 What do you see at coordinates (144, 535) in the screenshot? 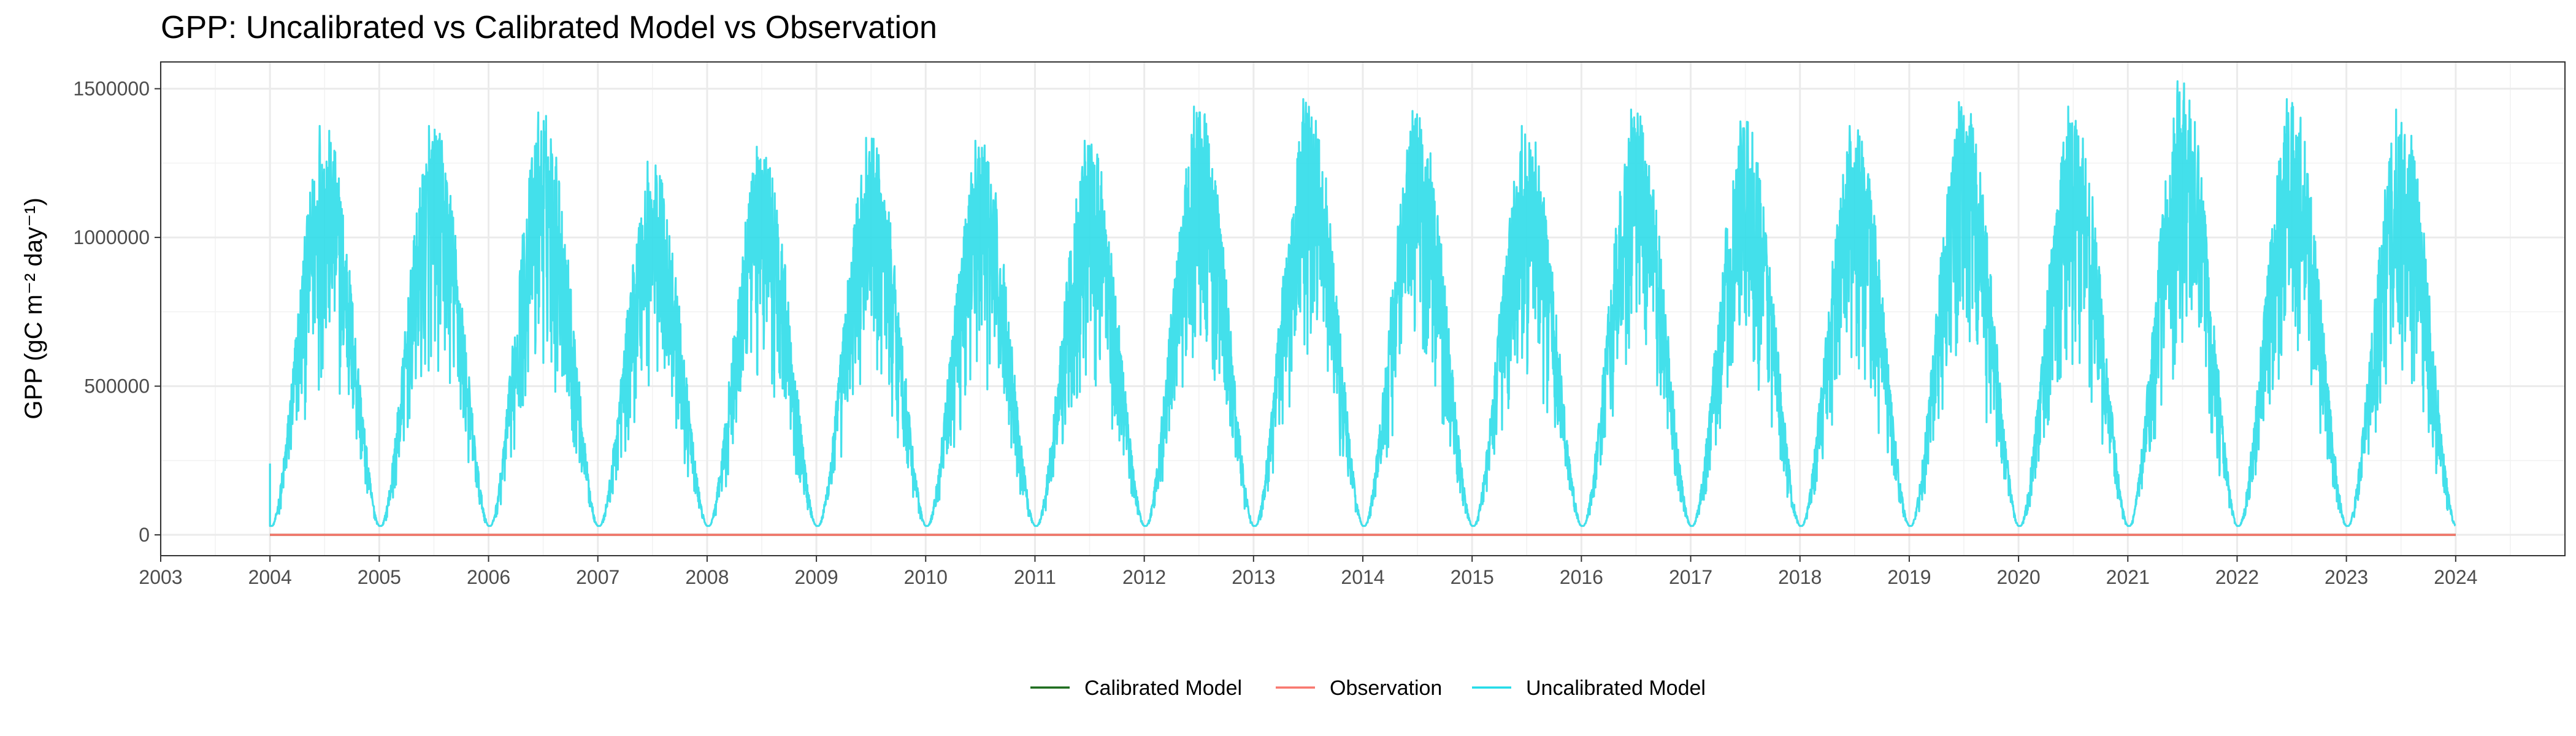
I see `y-tick-label: 0` at bounding box center [144, 535].